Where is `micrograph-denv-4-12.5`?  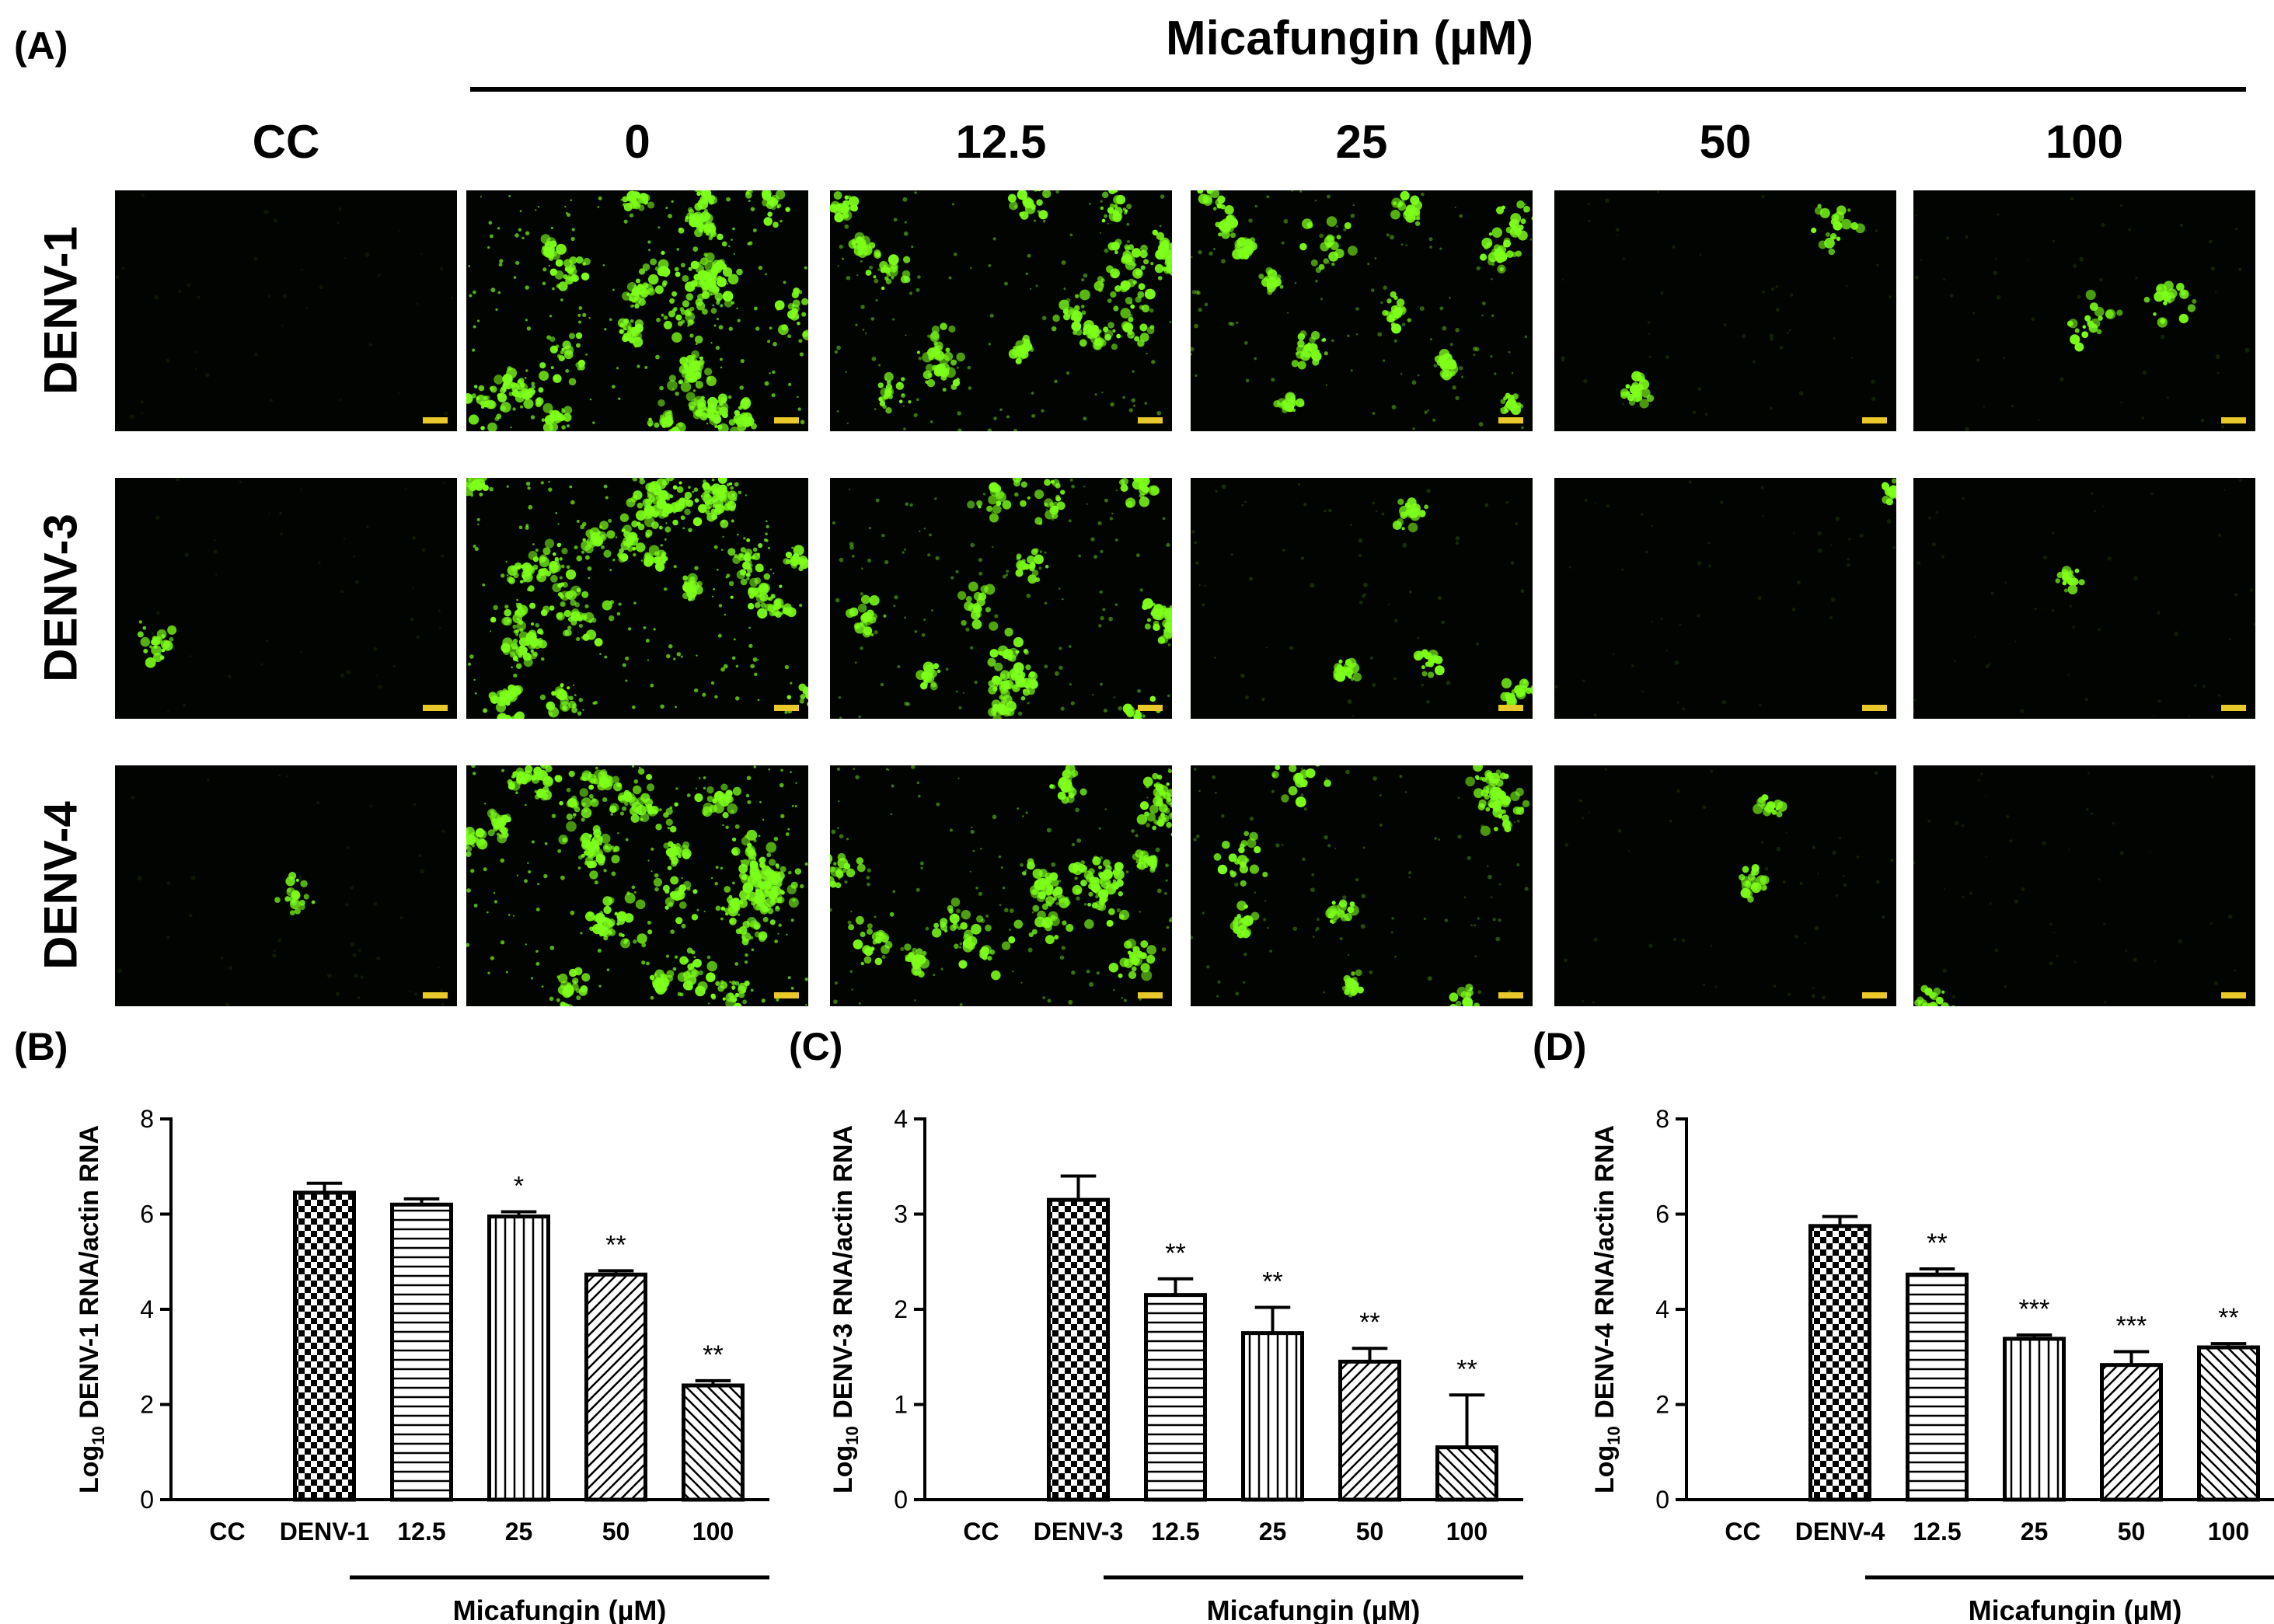
micrograph-denv-4-12.5 is located at coordinates (1001, 885).